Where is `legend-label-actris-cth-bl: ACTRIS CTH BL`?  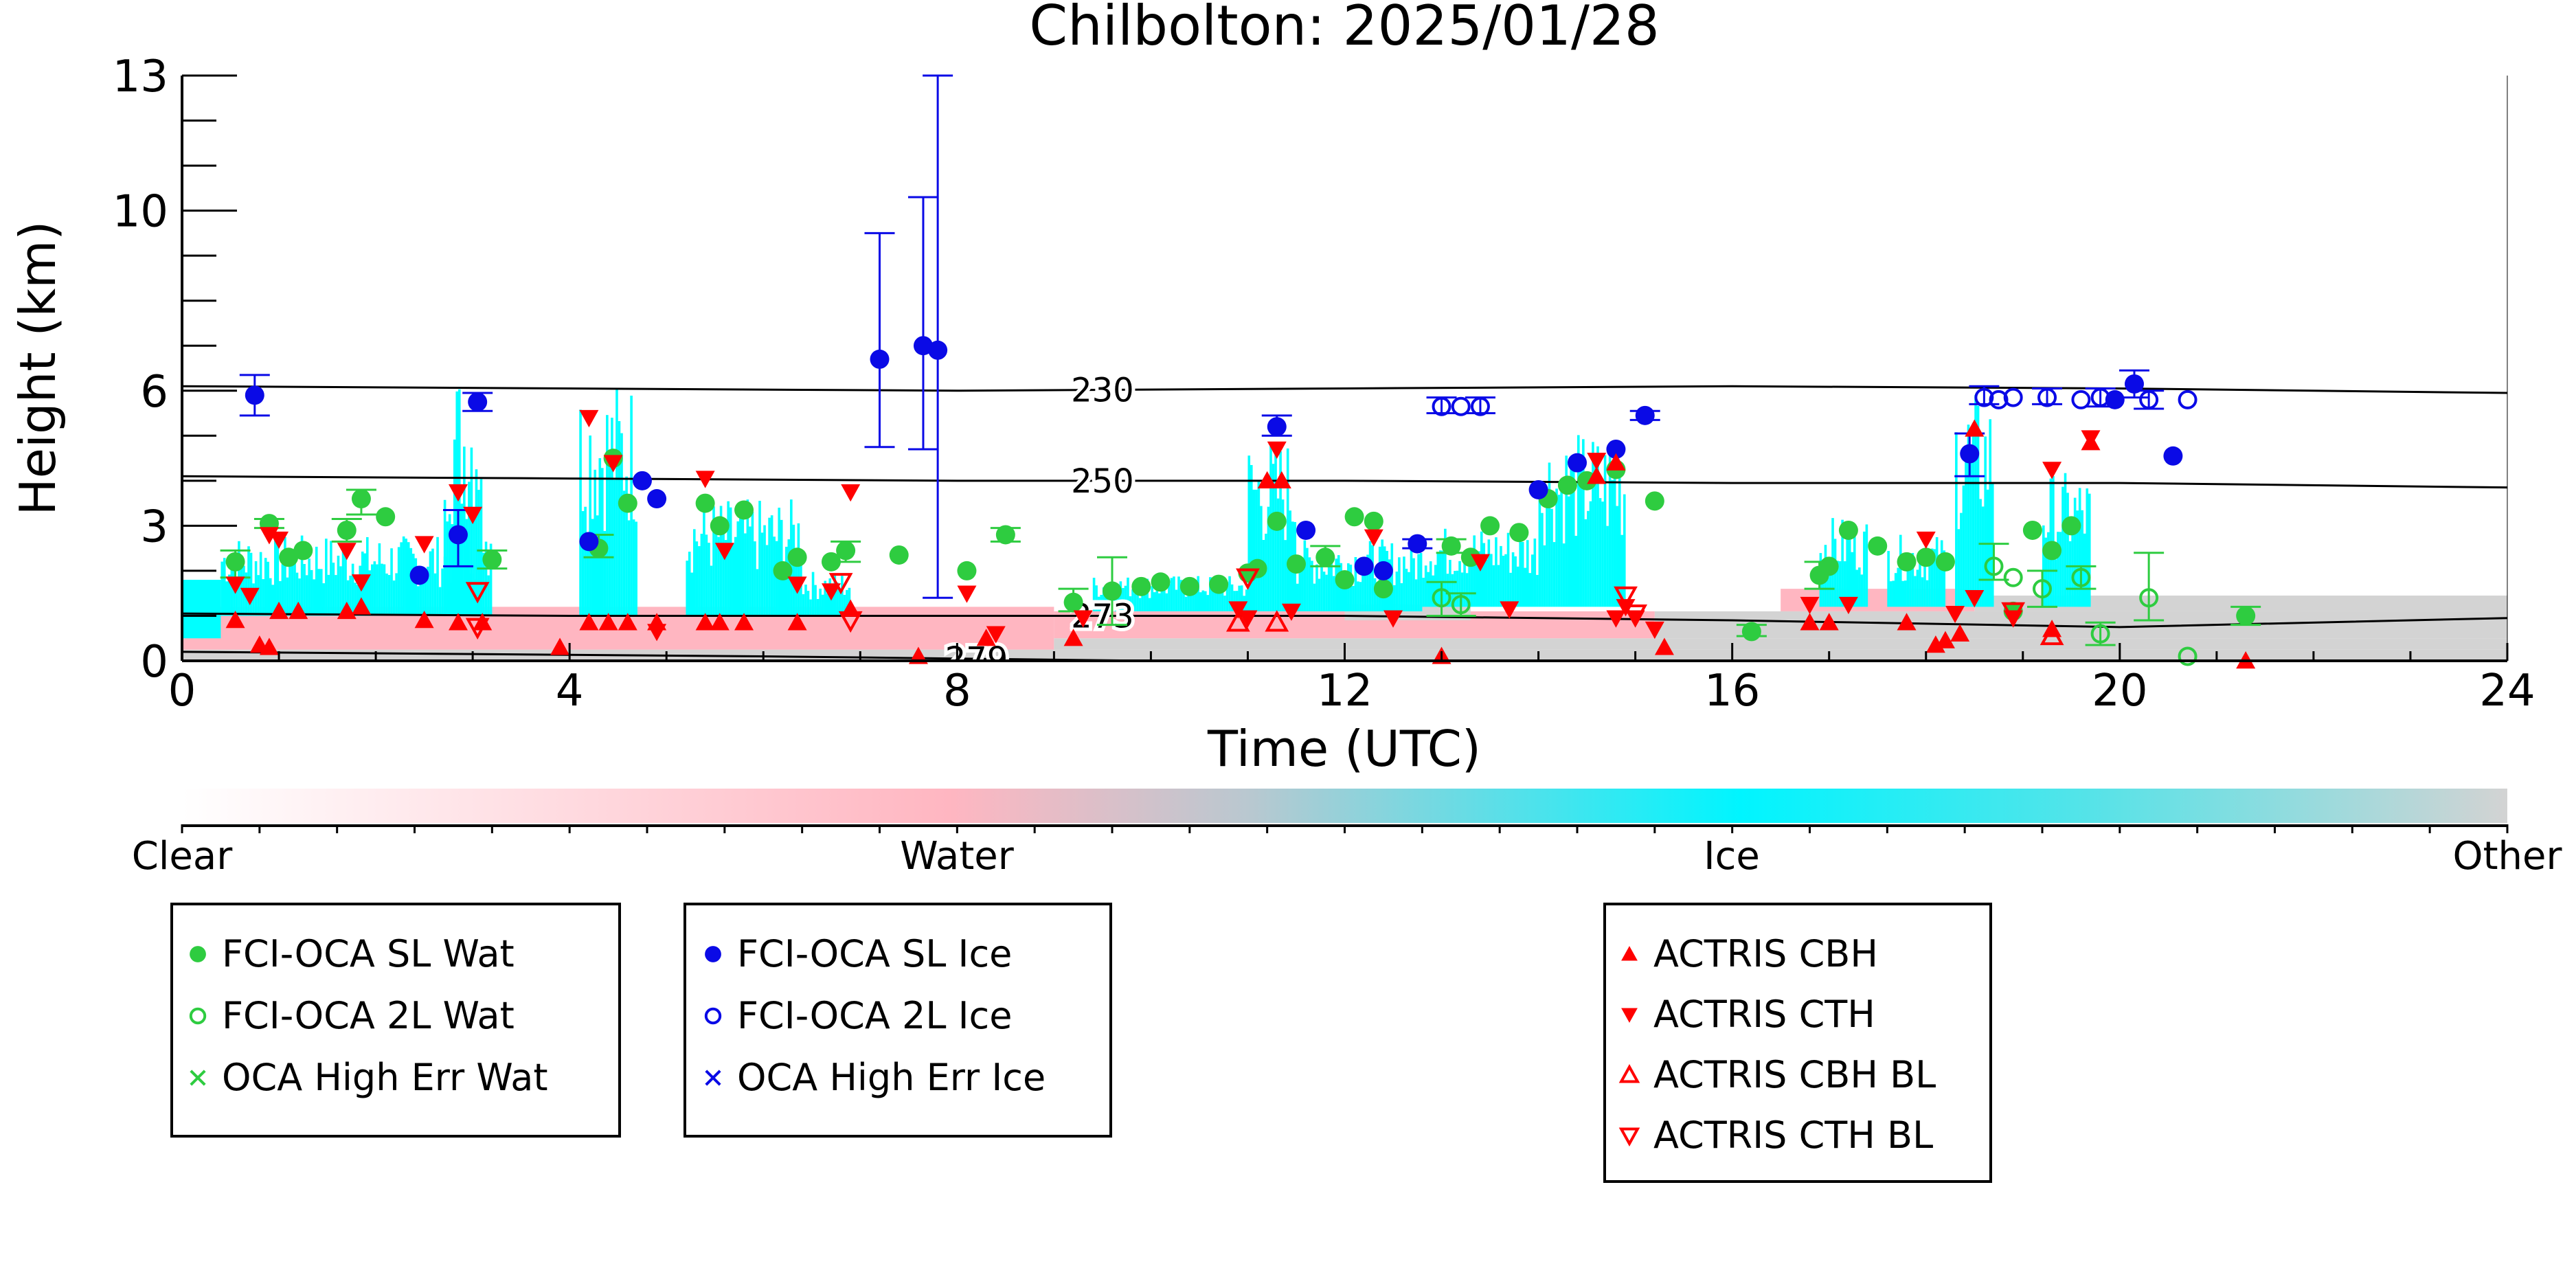 legend-label-actris-cth-bl: ACTRIS CTH BL is located at coordinates (1793, 1135).